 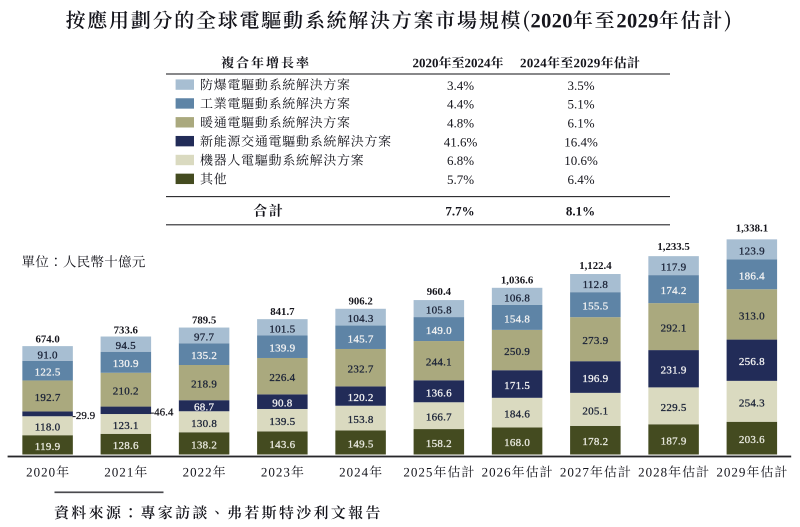 What do you see at coordinates (47, 340) in the screenshot?
I see `svg-text: 674.0` at bounding box center [47, 340].